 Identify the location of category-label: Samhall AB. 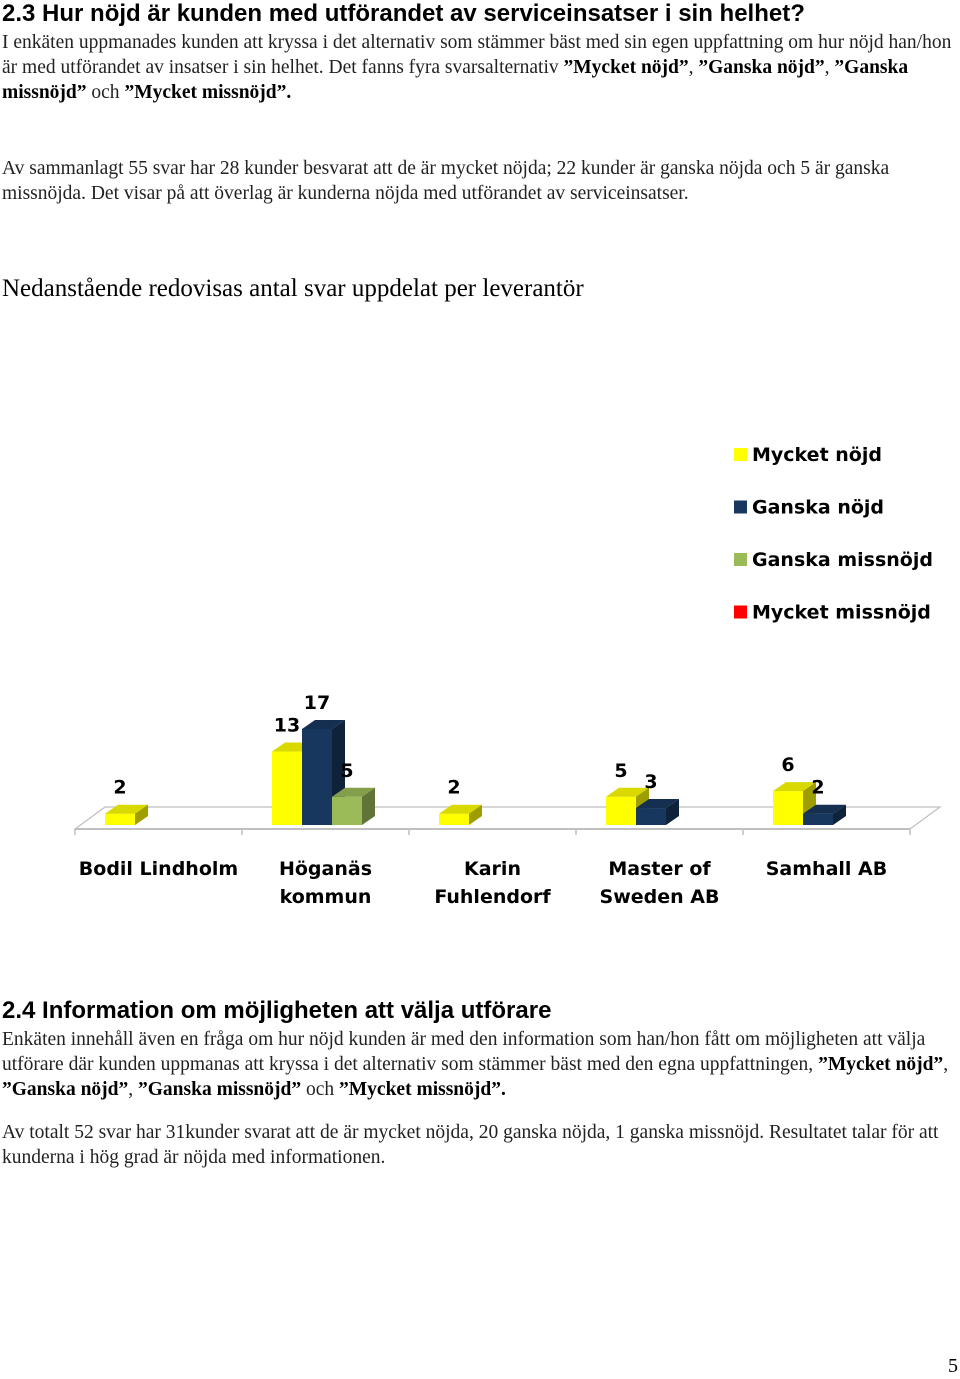
(826, 869).